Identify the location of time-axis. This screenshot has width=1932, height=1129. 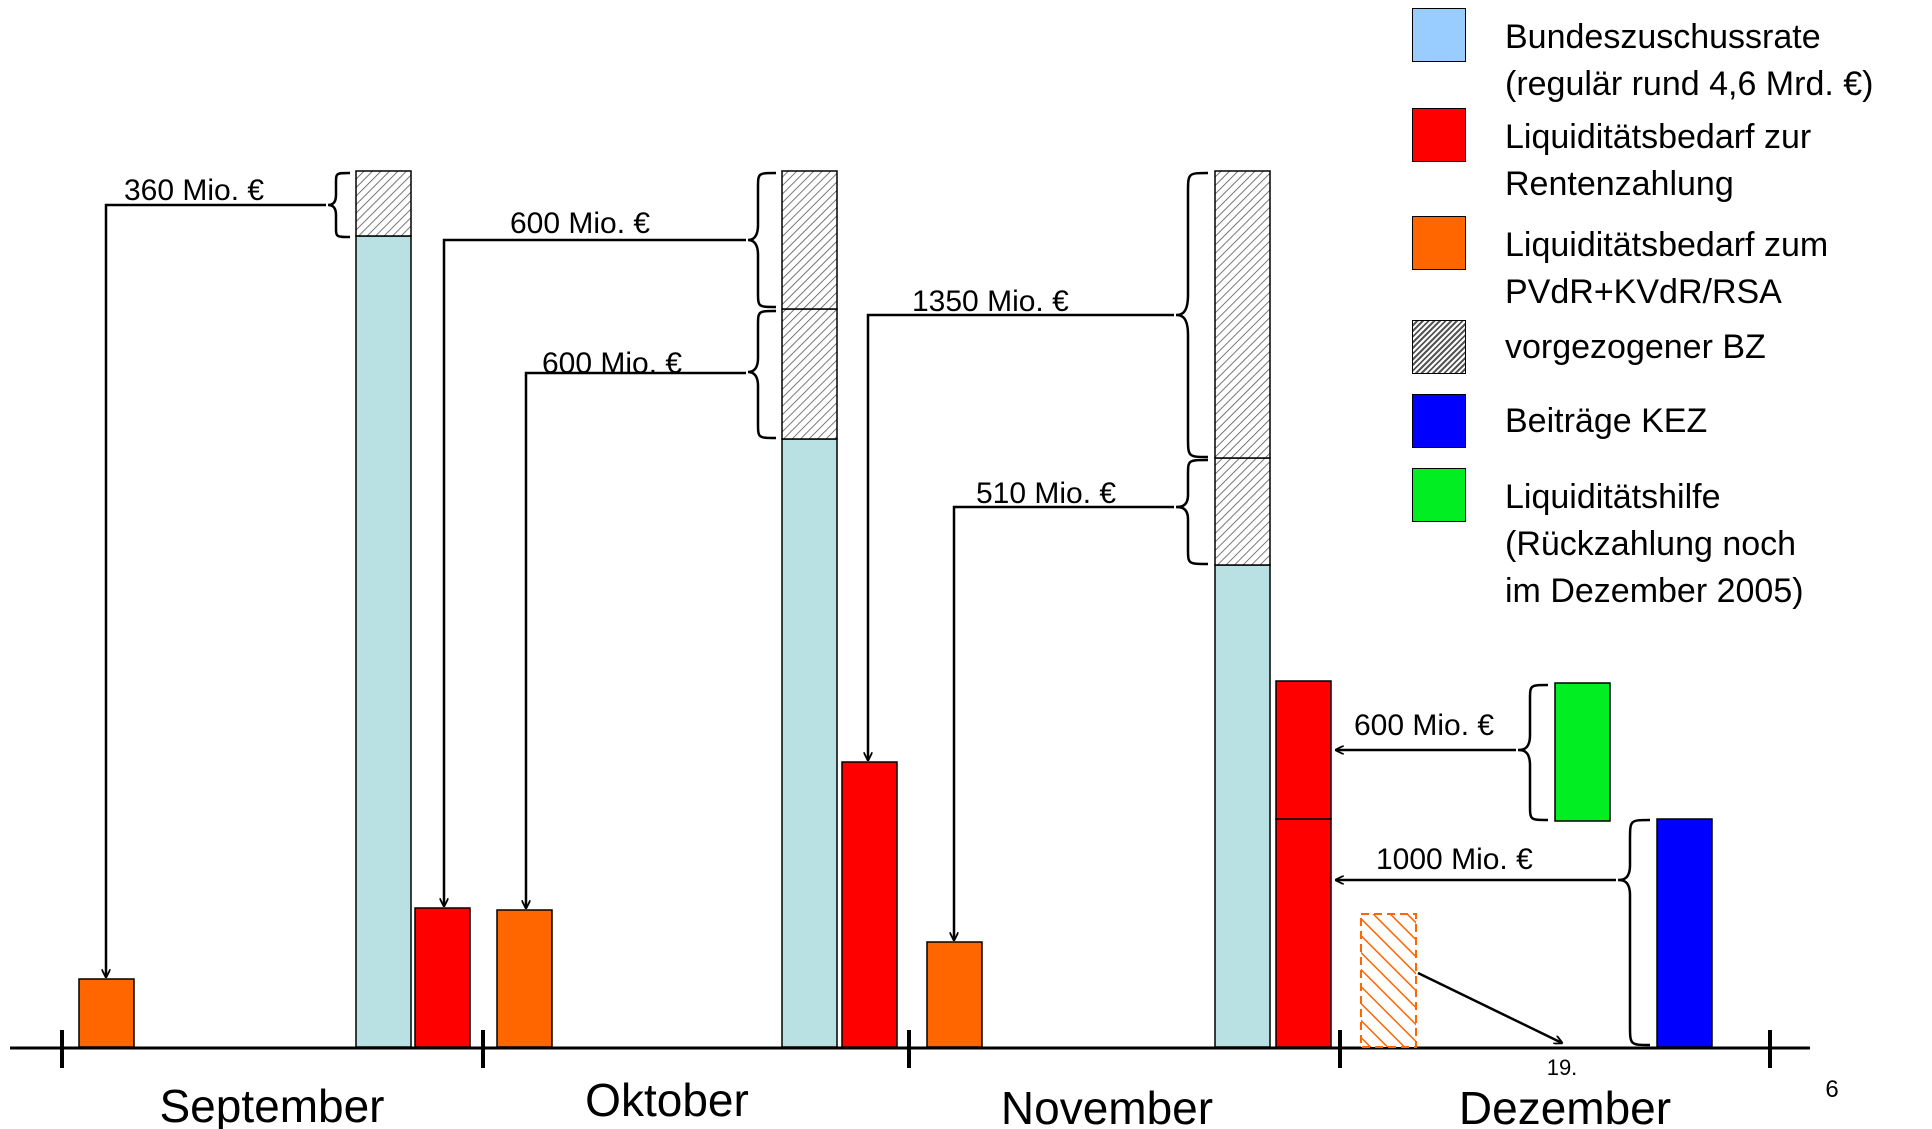
(910, 1049).